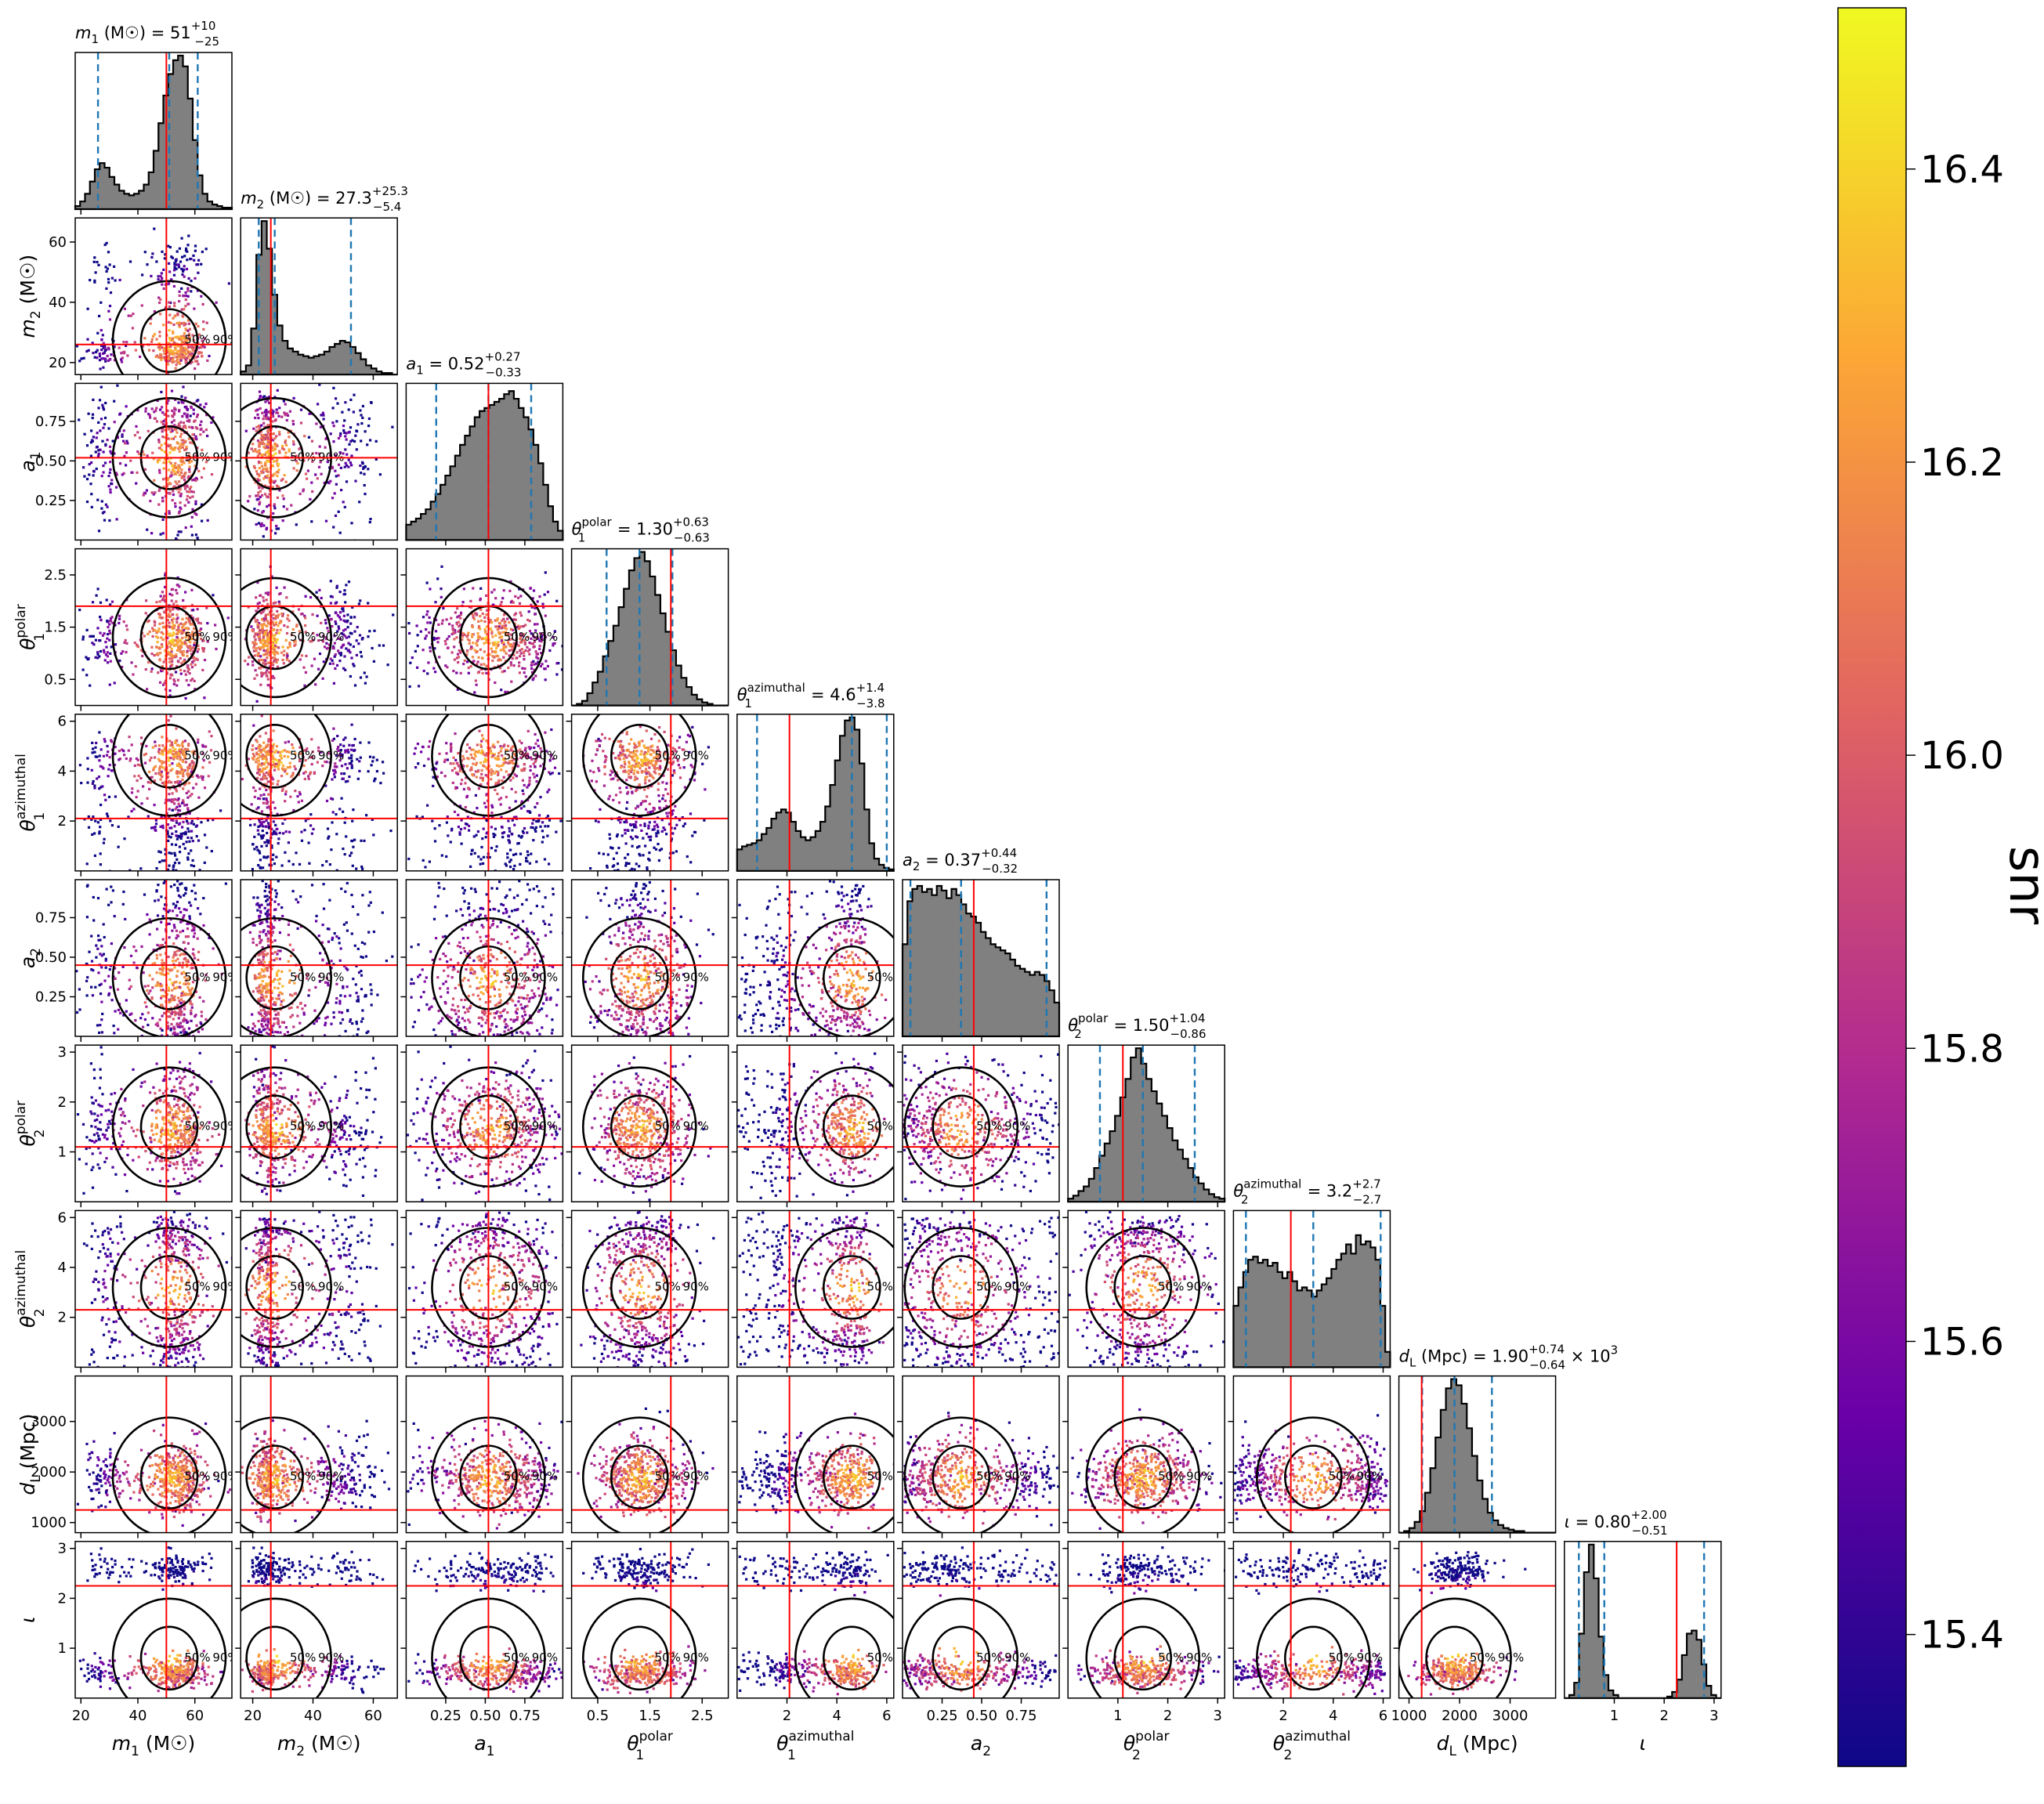 The image size is (2044, 1804). What do you see at coordinates (1643, 1616) in the screenshot?
I see `panel-iota-vs-iota: ι = 0.80+2.00 −0.51 1 2 3` at bounding box center [1643, 1616].